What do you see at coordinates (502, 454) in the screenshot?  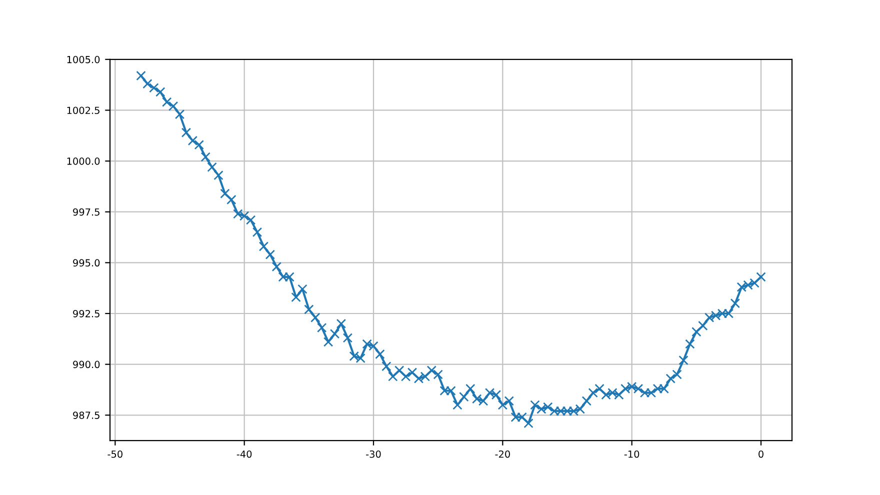 I see `x-tick-label: -20` at bounding box center [502, 454].